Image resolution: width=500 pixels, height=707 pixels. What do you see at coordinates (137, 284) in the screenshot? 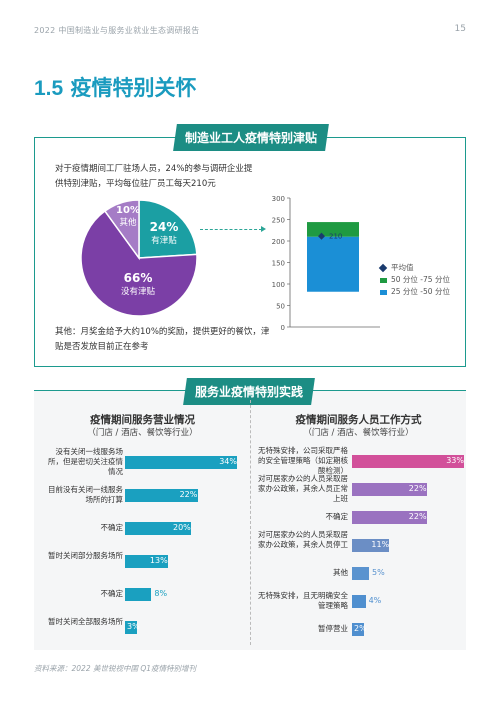
I see `pie-label-no-allowance: 66% 没有津贴` at bounding box center [137, 284].